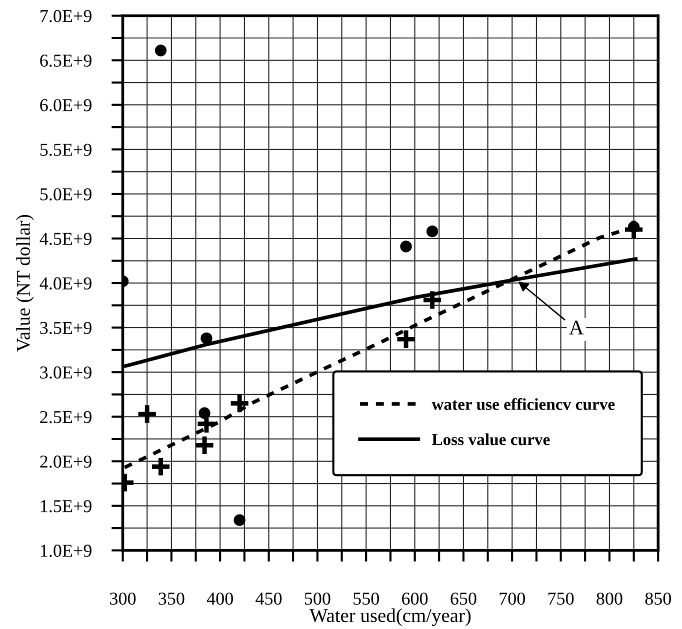 The height and width of the screenshot is (629, 682). Describe the element at coordinates (269, 598) in the screenshot. I see `x-tick-label: 450` at that location.